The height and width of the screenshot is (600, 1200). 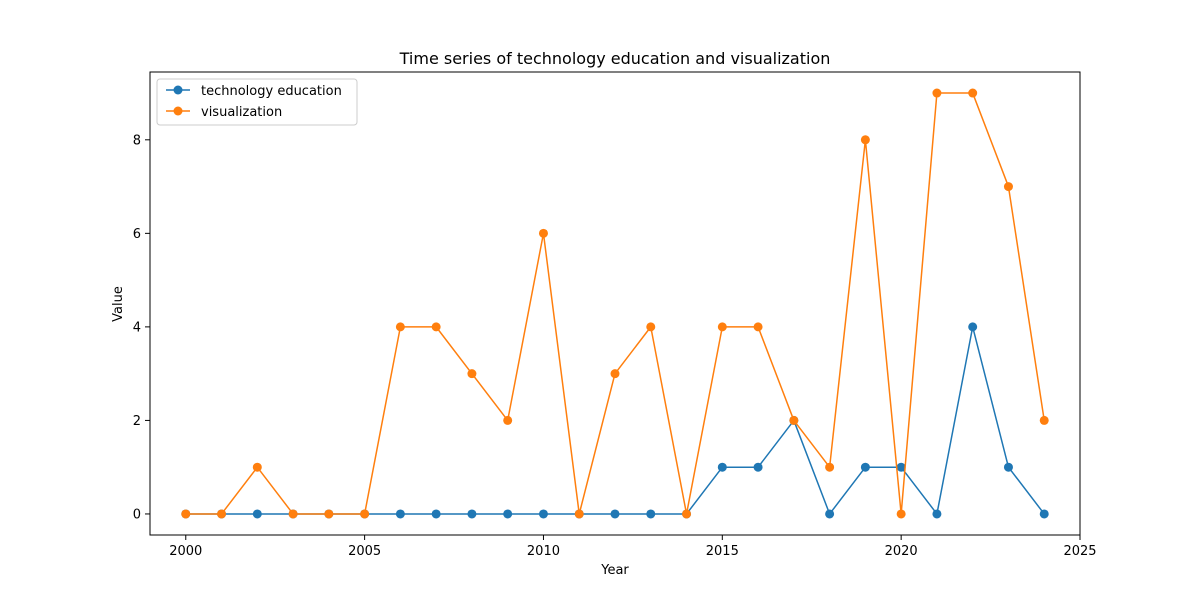 What do you see at coordinates (137, 421) in the screenshot?
I see `y-tick-label: 2` at bounding box center [137, 421].